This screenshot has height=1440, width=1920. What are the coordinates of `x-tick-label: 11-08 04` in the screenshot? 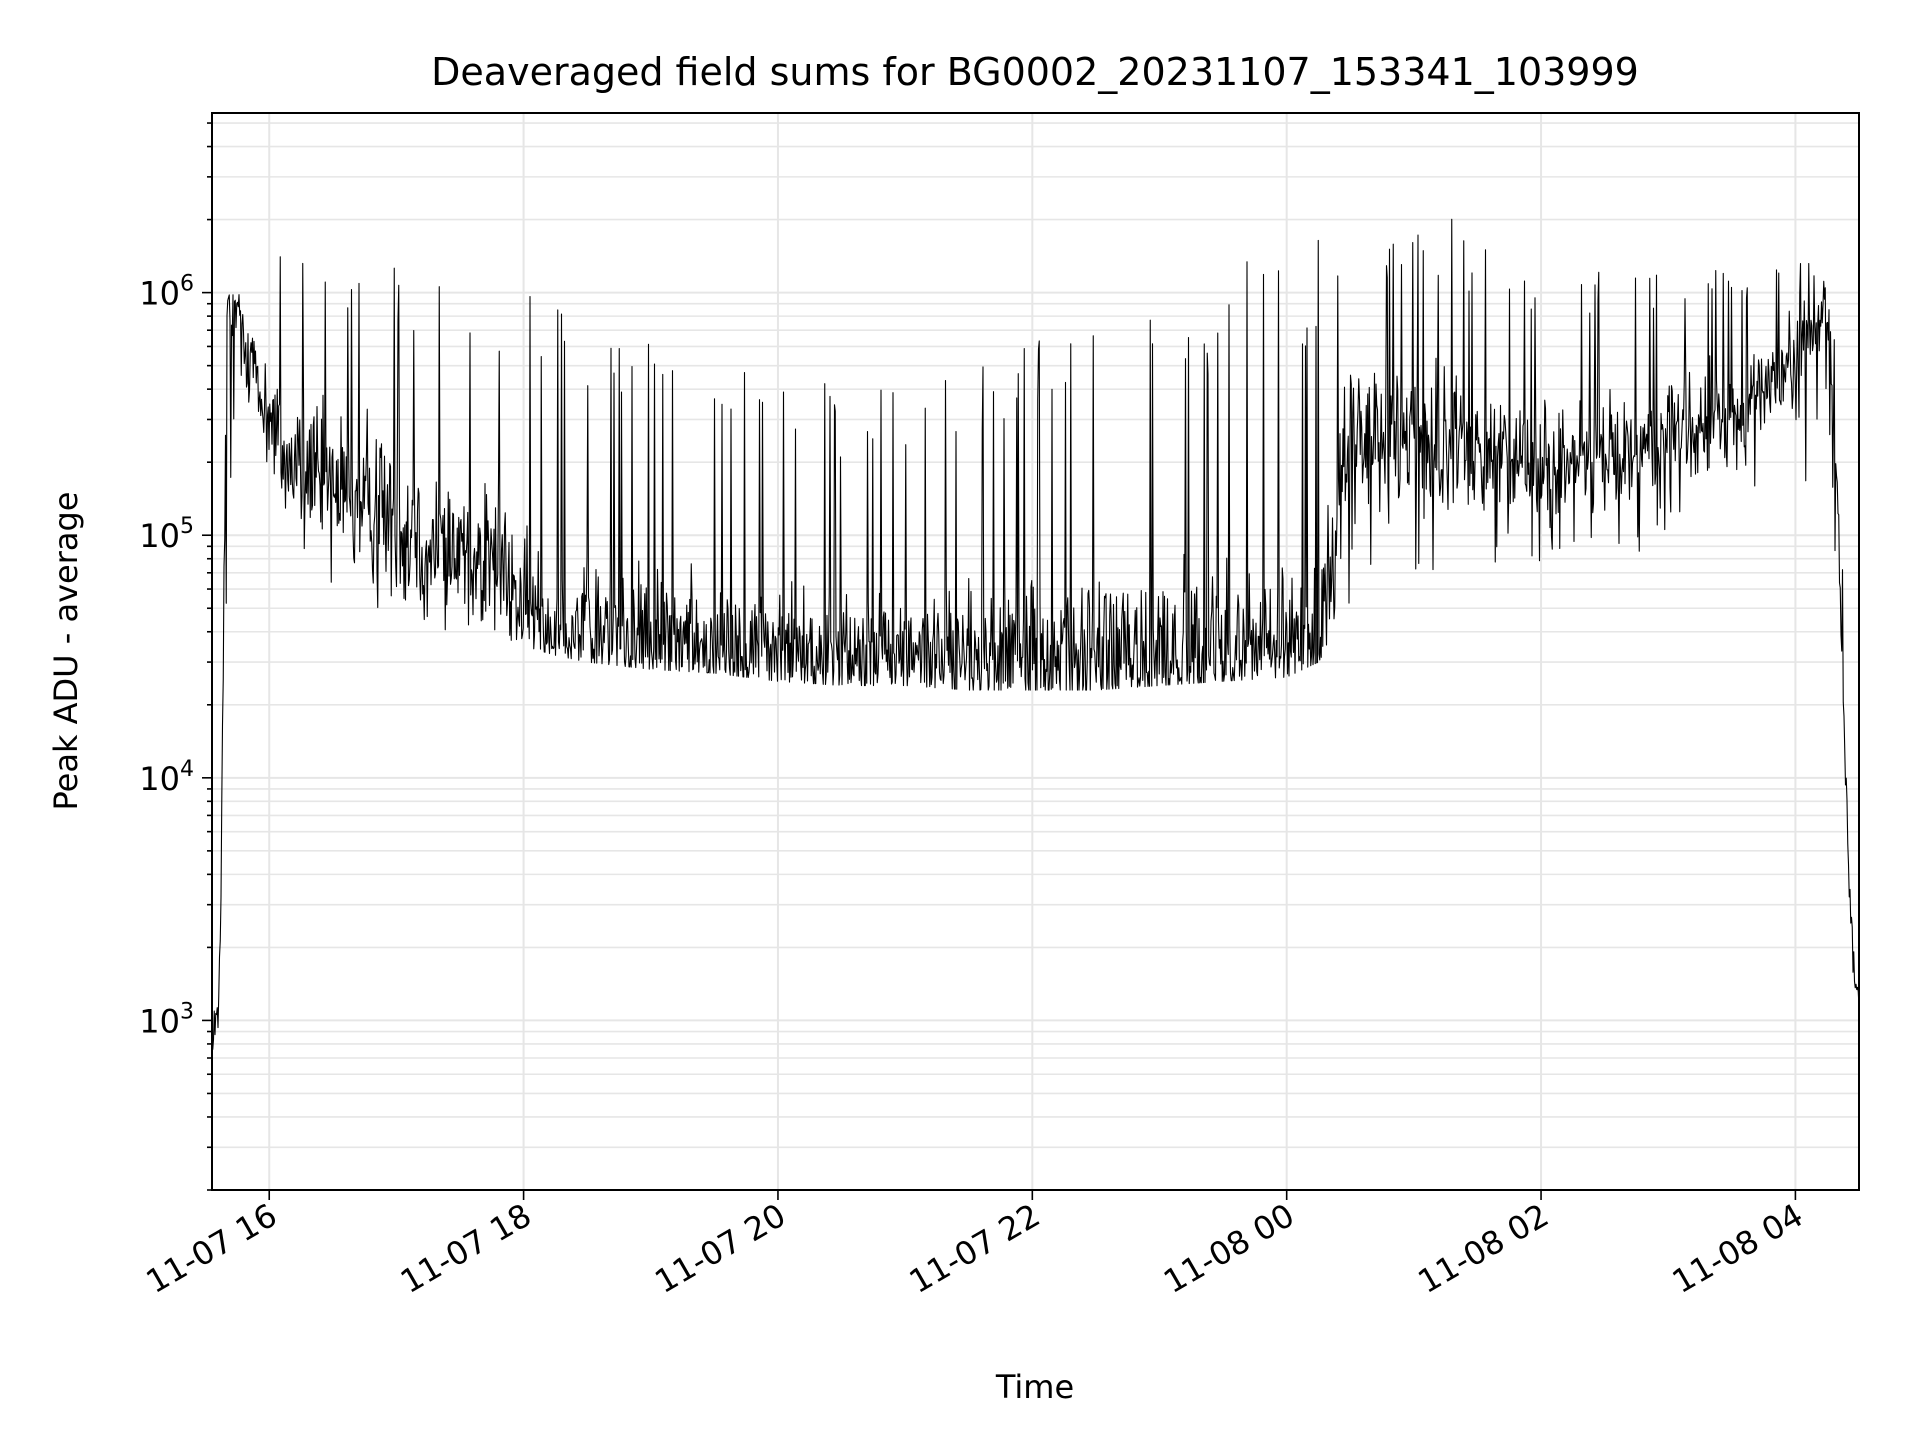 It's located at (1738, 1248).